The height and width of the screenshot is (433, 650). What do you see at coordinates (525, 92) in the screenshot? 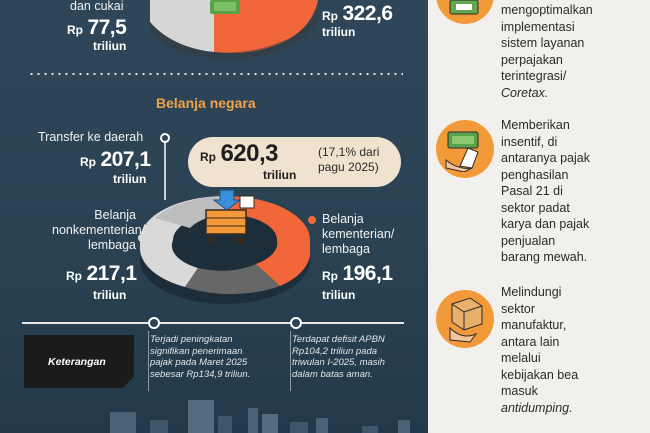
I see `item1-line: Coretax.` at bounding box center [525, 92].